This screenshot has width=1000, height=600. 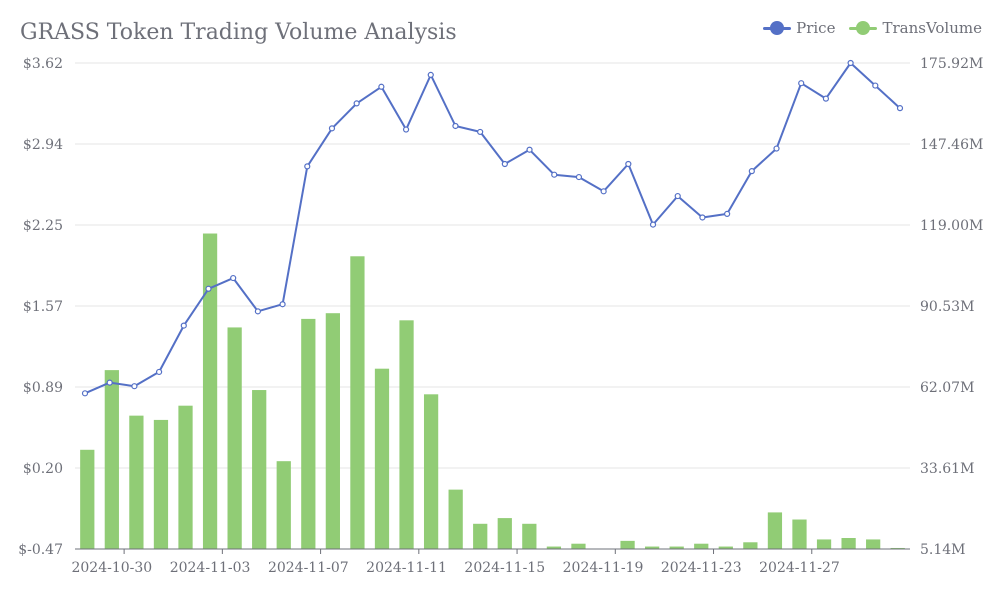 I want to click on legend-item-volume: TransVolume, so click(x=915, y=28).